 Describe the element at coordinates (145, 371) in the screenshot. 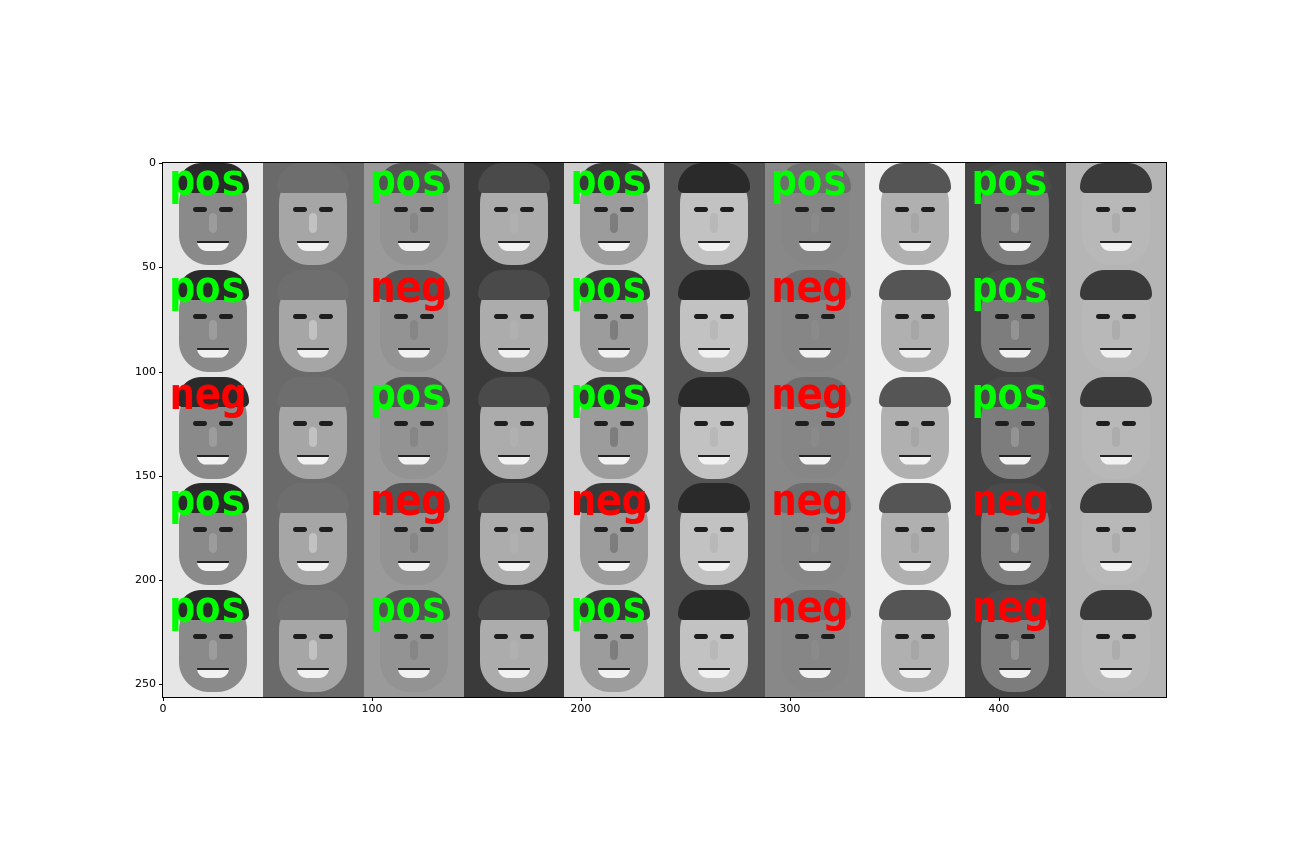

I see `y-tick-label: 100` at that location.